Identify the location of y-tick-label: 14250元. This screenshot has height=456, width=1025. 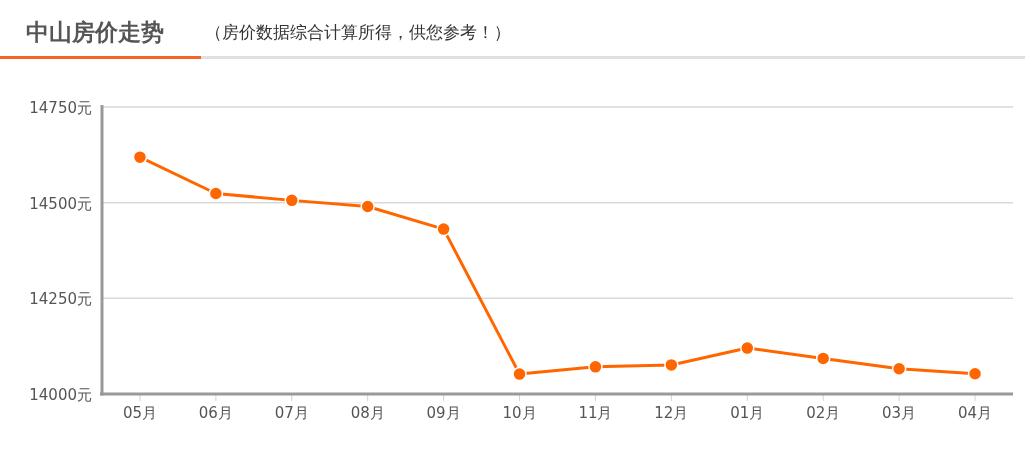
(60, 299).